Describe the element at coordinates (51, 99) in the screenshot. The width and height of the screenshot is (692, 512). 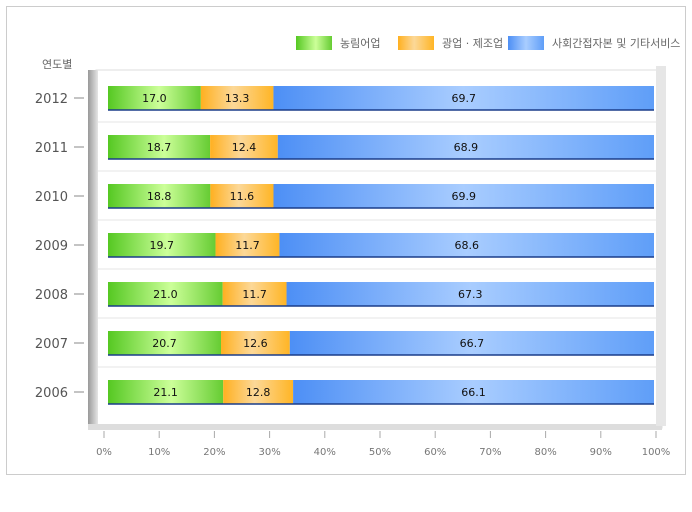
I see `y-tick-label: 2012` at that location.